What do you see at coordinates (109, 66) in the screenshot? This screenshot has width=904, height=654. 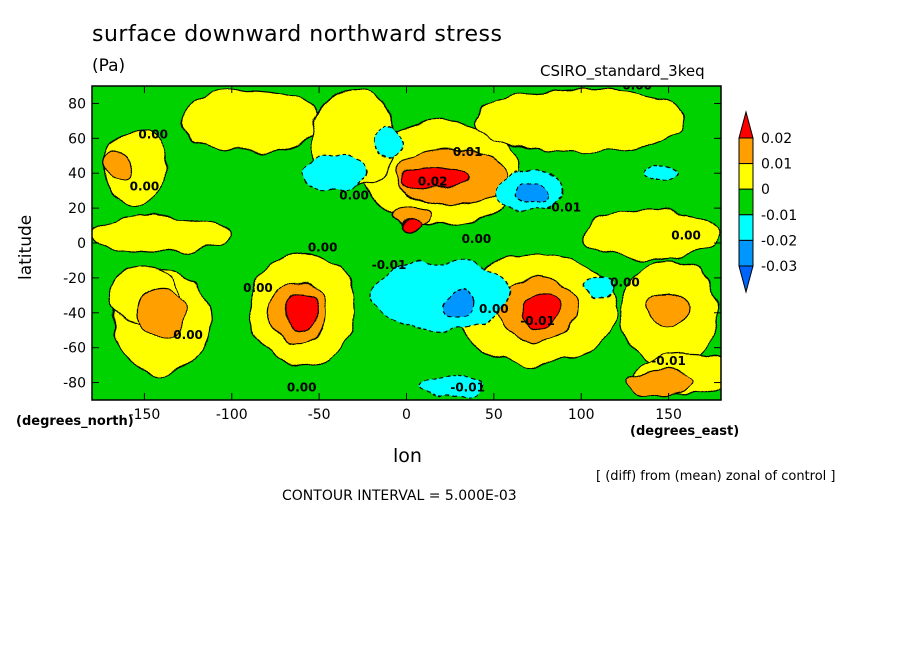 I see `chart-units: (Pa)` at bounding box center [109, 66].